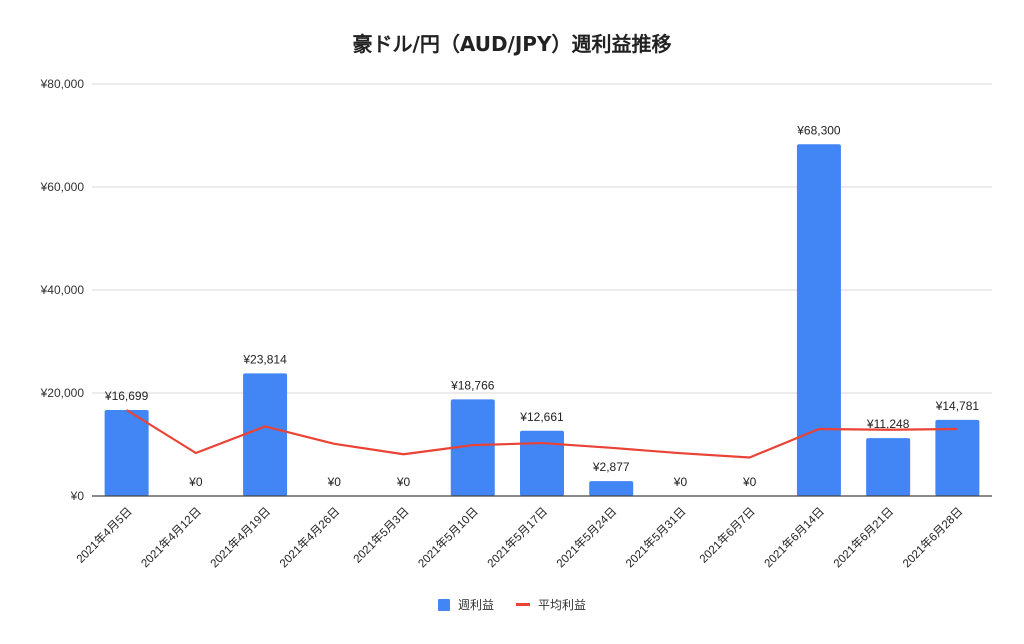 This screenshot has height=644, width=1024. I want to click on x-tick-label: 2021年6月21日, so click(863, 537).